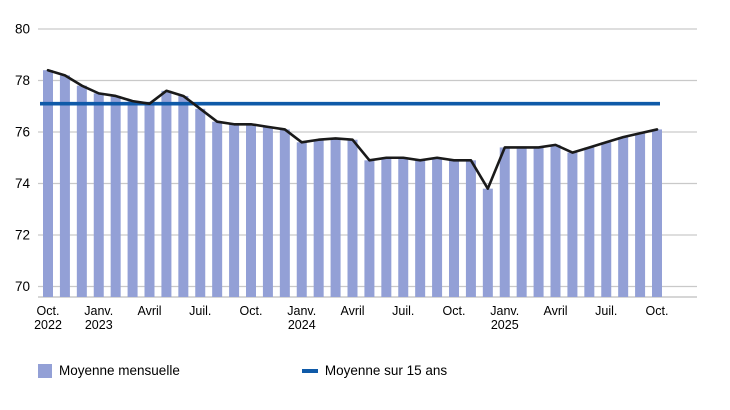 The width and height of the screenshot is (730, 410). I want to click on bar-déc--2024, so click(487, 242).